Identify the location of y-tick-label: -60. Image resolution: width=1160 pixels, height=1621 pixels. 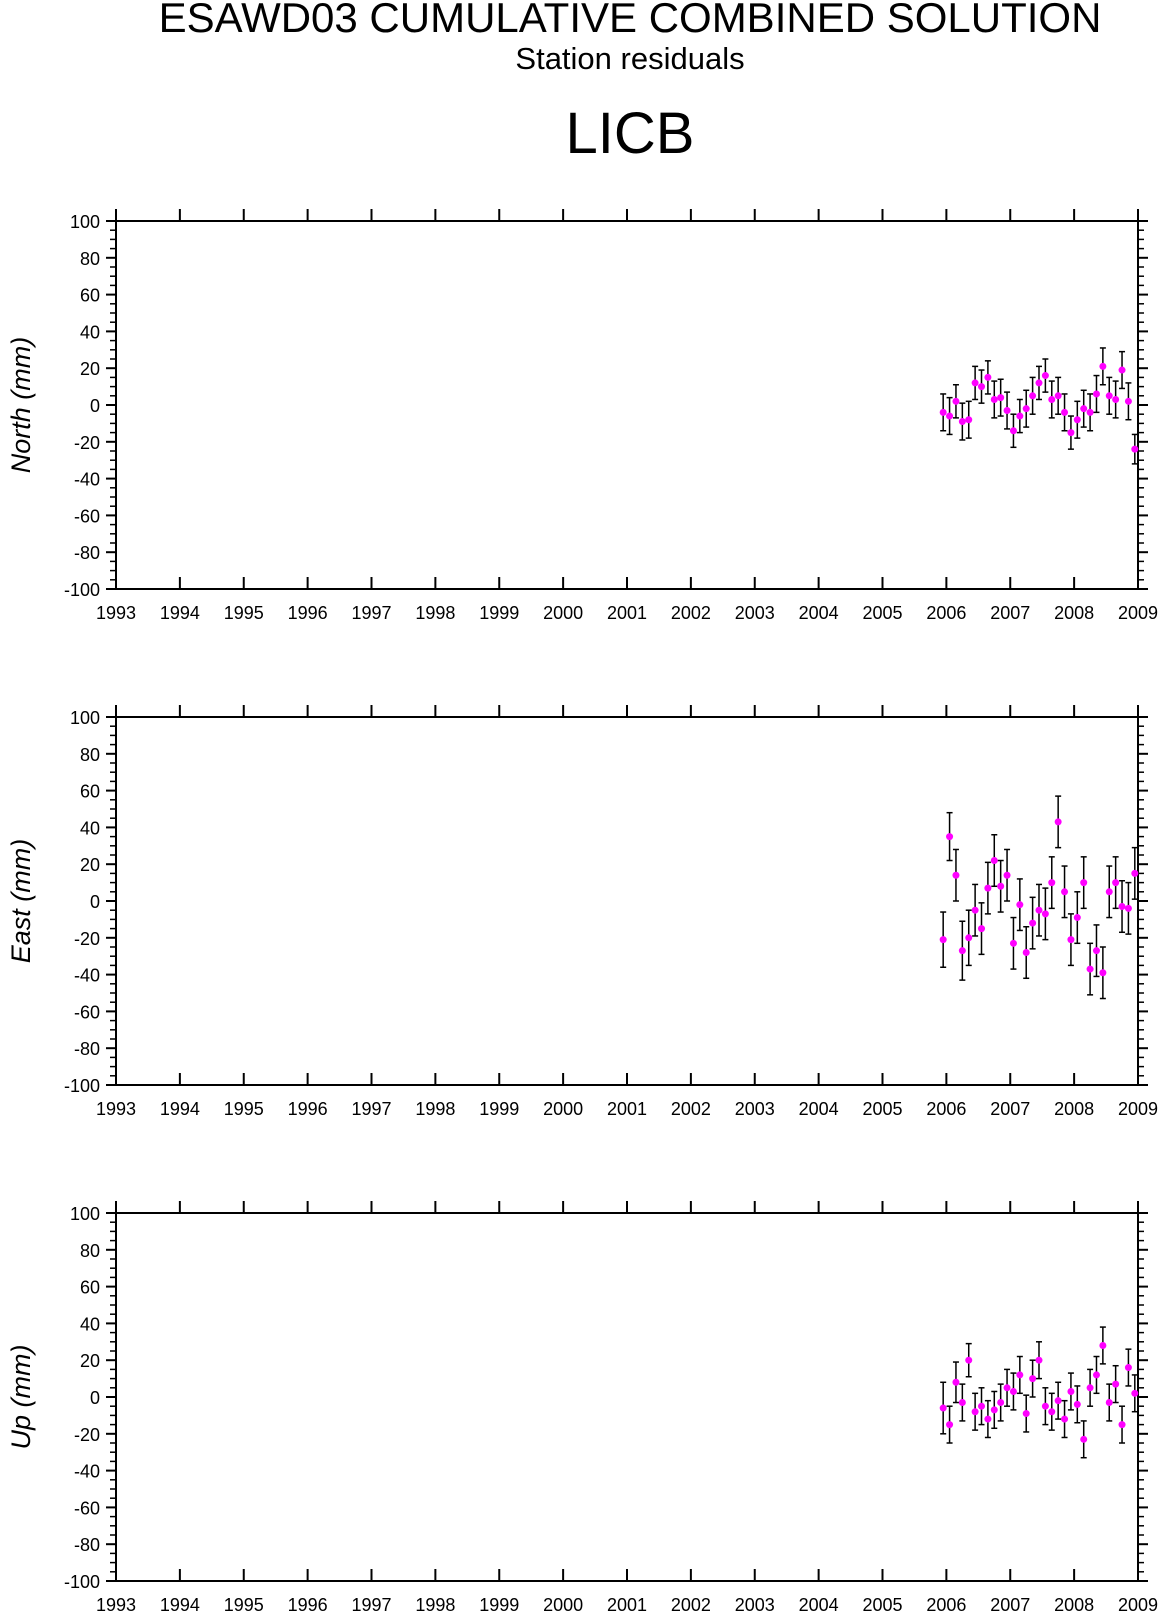
(87, 1012).